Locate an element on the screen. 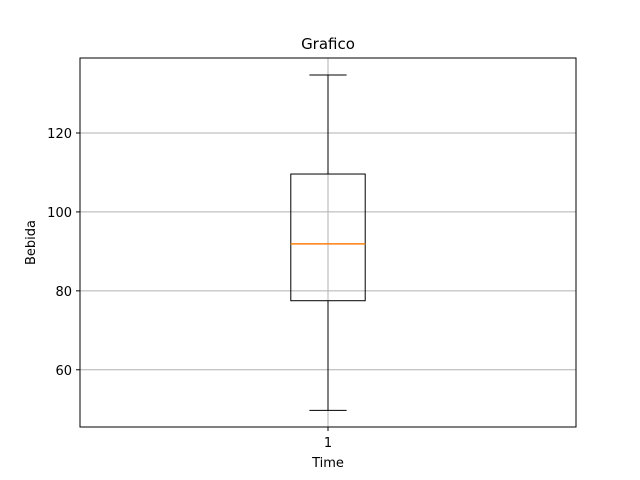 The height and width of the screenshot is (480, 640). y-tick-label: 80 is located at coordinates (63, 292).